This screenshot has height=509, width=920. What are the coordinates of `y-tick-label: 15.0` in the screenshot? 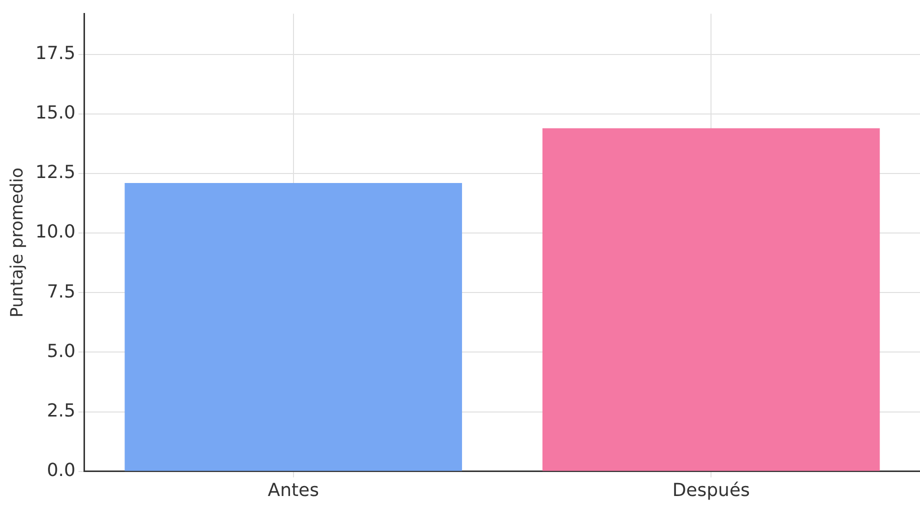 It's located at (55, 113).